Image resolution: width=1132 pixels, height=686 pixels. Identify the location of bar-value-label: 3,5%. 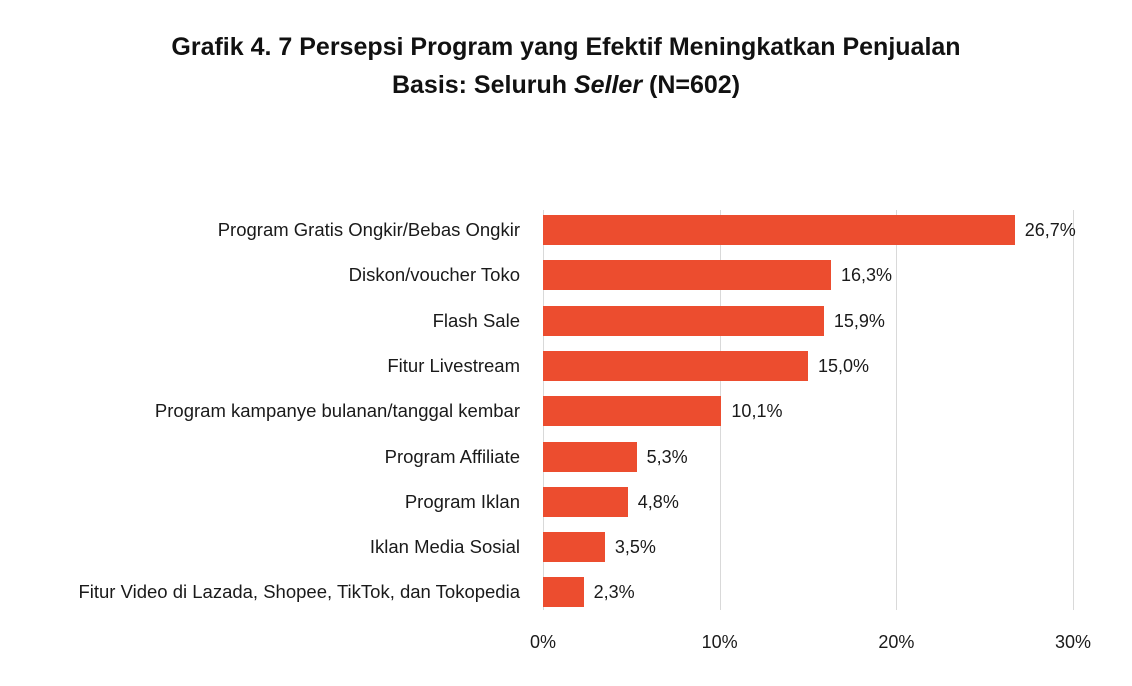
(635, 547).